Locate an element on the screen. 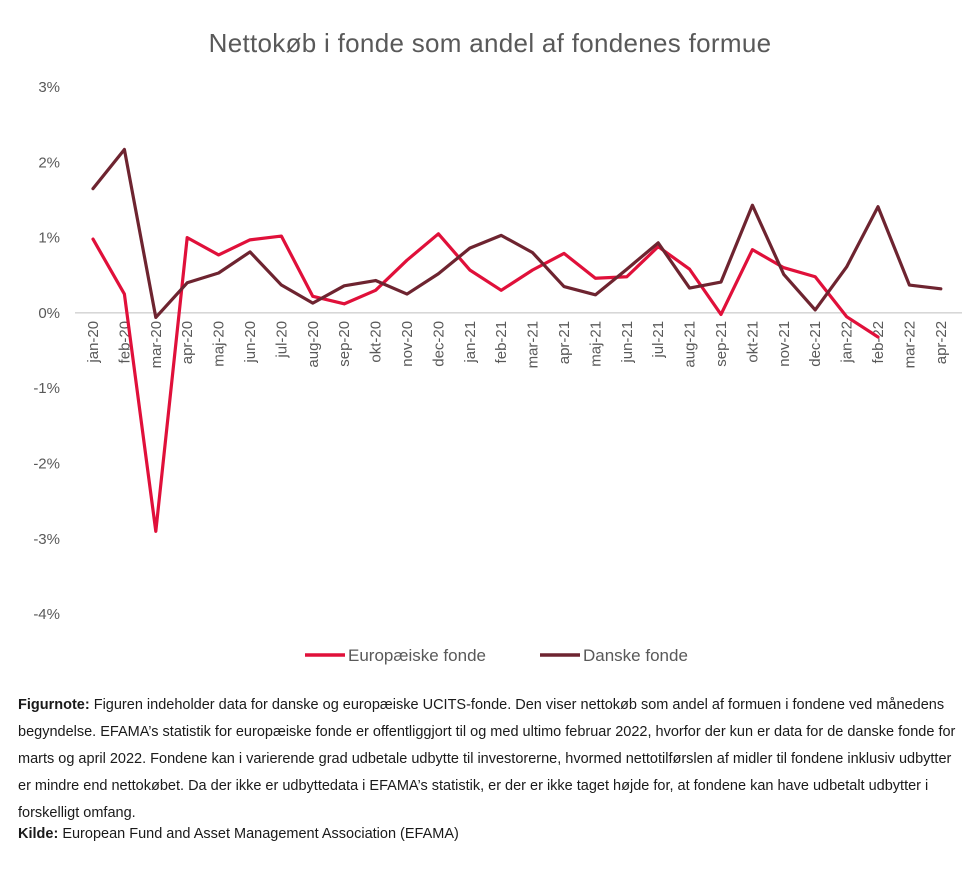 The width and height of the screenshot is (980, 872). x-tick-label: jun-21 is located at coordinates (627, 342).